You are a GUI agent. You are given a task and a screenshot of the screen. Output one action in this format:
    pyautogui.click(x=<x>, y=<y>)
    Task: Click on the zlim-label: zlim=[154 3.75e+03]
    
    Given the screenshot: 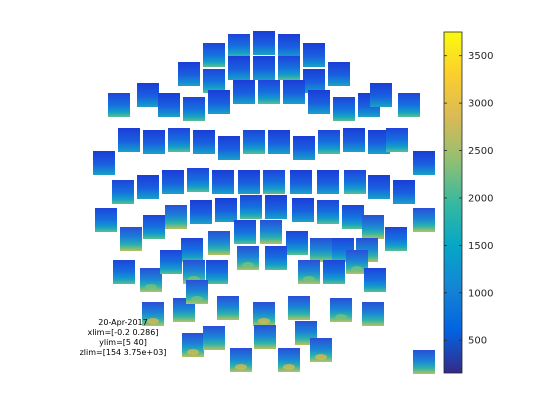 What is the action you would take?
    pyautogui.click(x=123, y=352)
    